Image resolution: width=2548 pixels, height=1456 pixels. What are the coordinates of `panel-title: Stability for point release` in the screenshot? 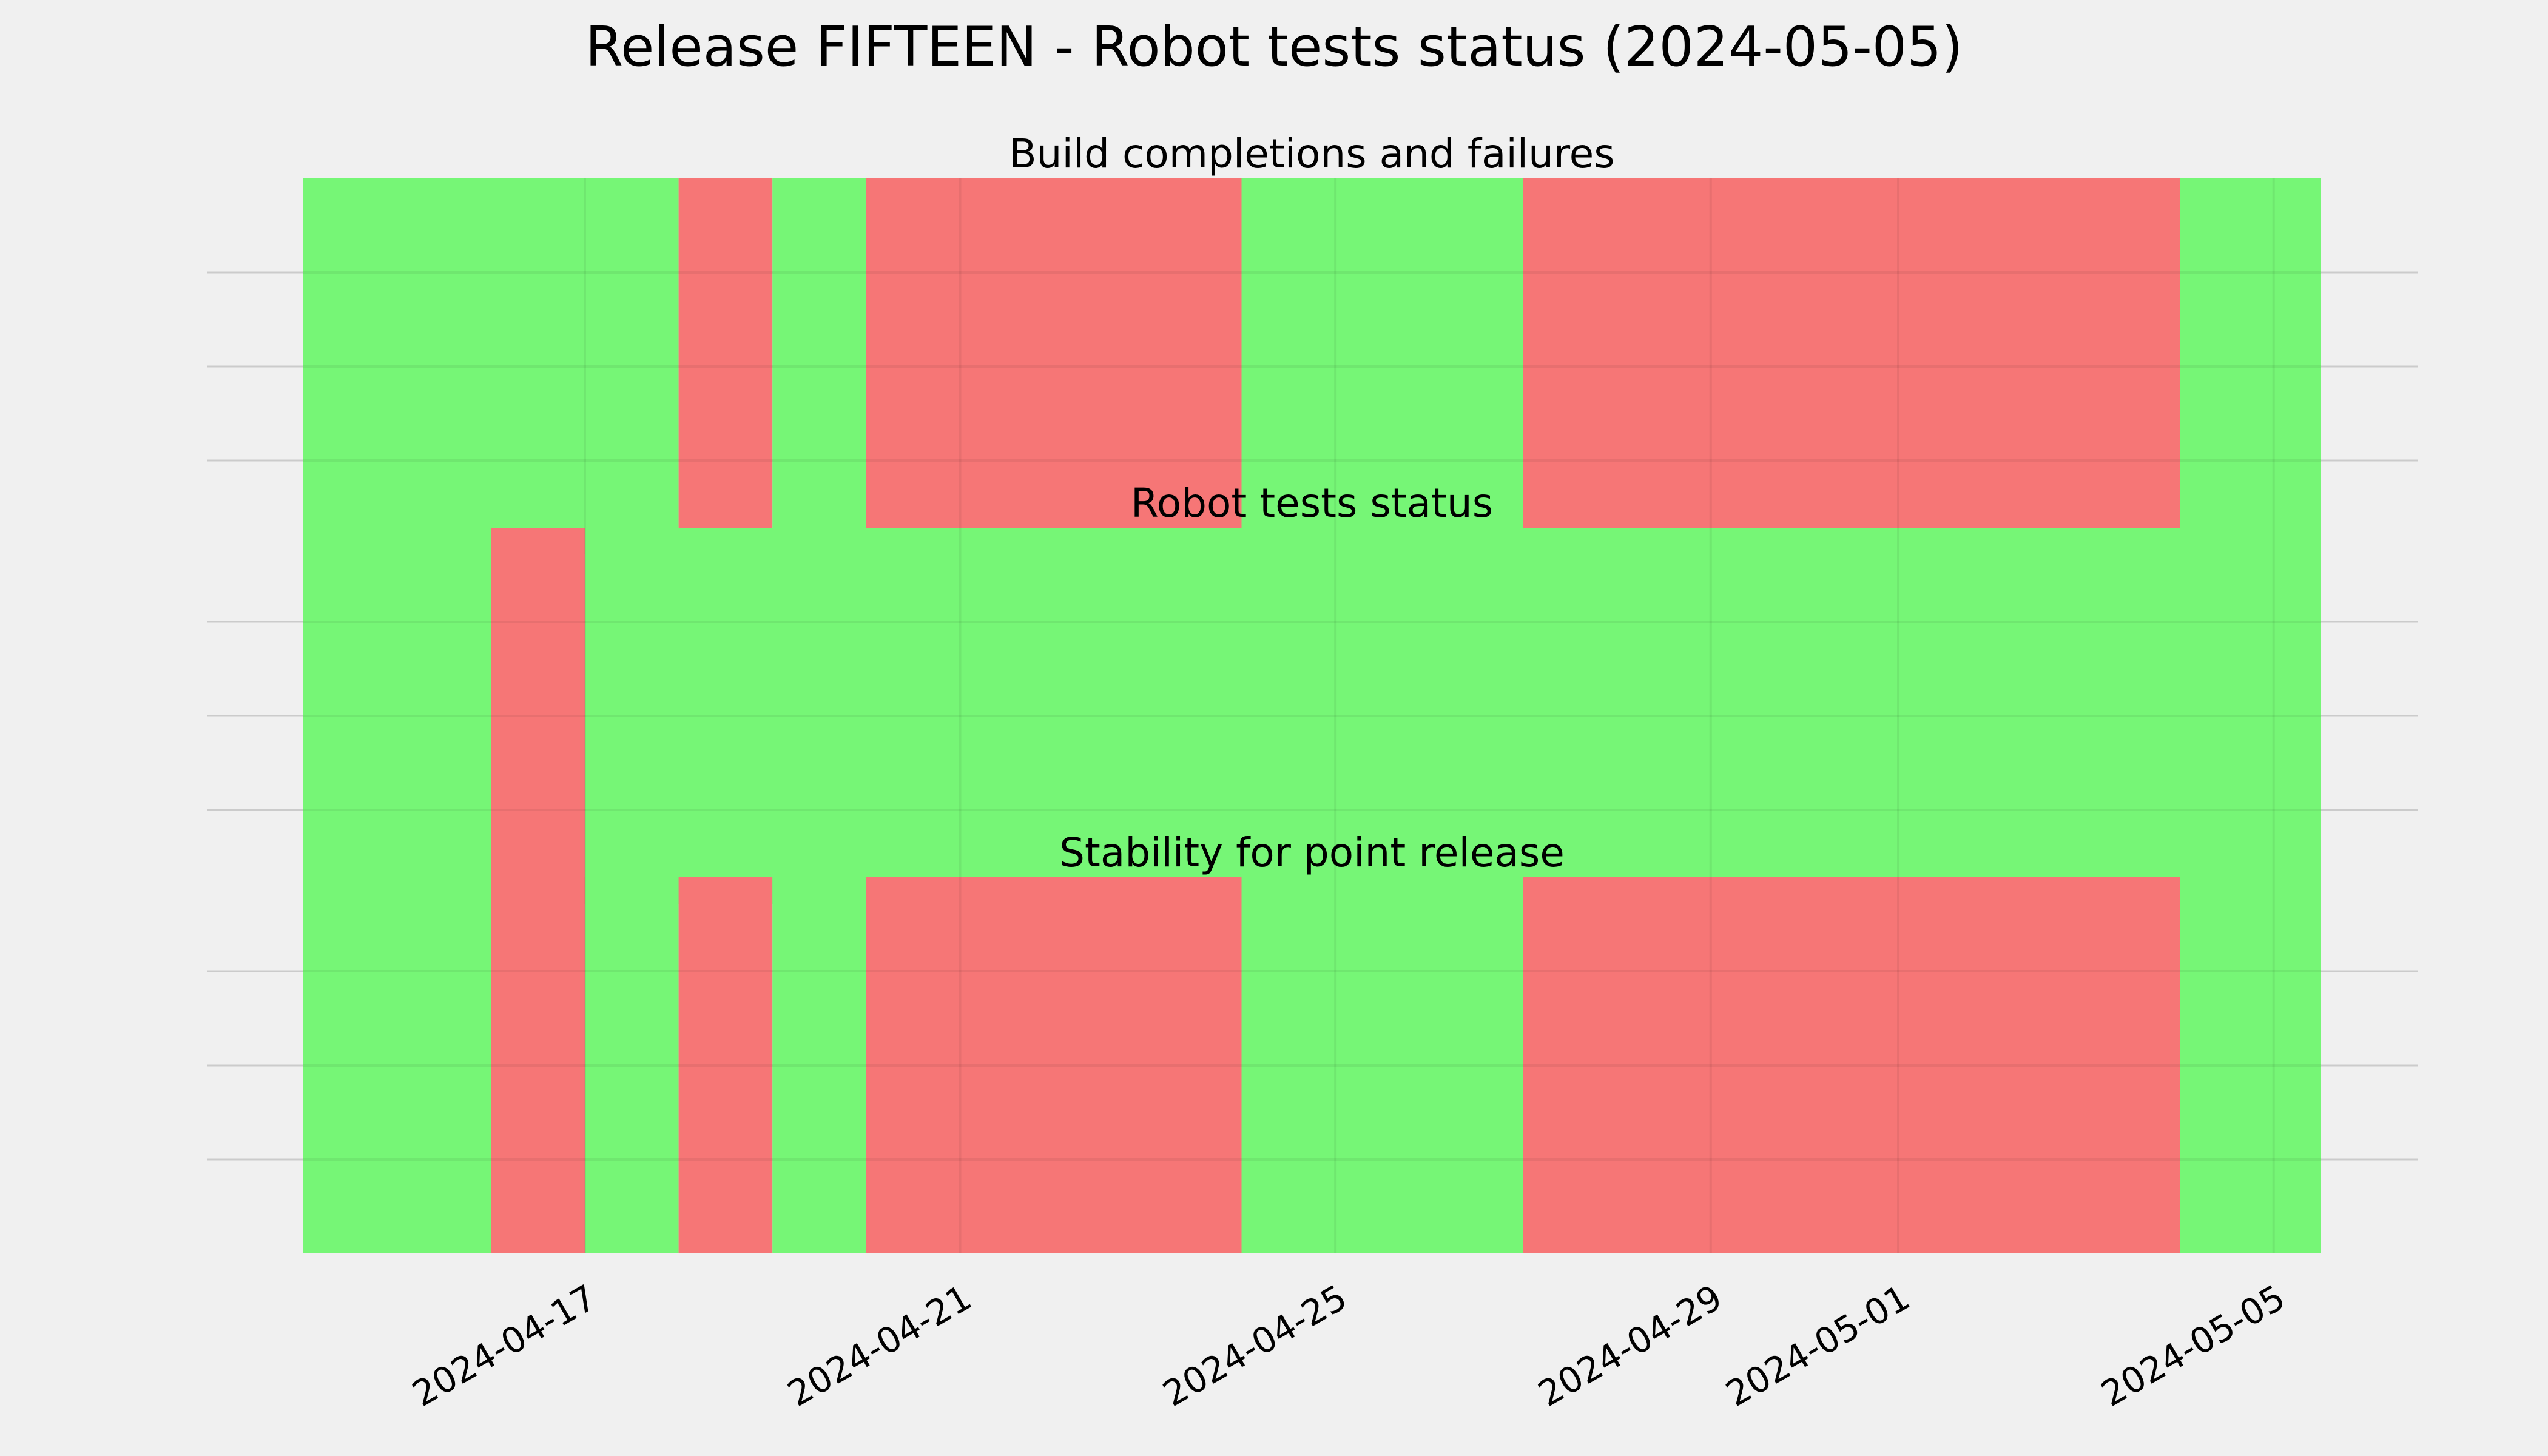 It's located at (1312, 852).